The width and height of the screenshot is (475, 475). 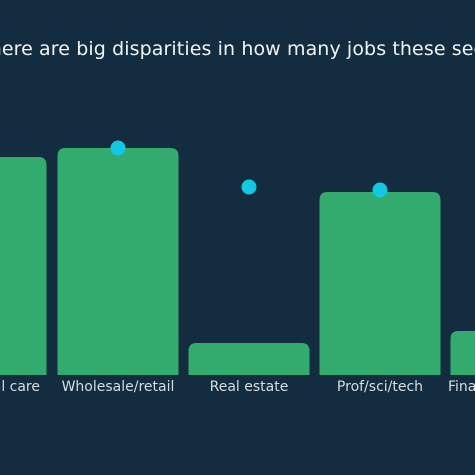 What do you see at coordinates (118, 387) in the screenshot?
I see `x-tick-label: Wholesale/retail` at bounding box center [118, 387].